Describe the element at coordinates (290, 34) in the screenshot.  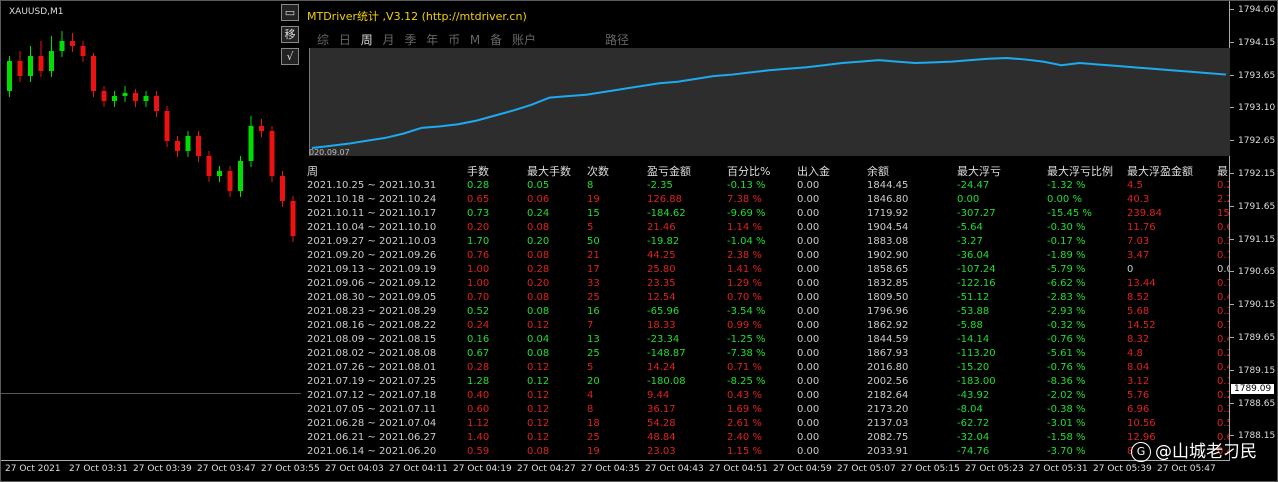
I see `move-button: 移` at that location.